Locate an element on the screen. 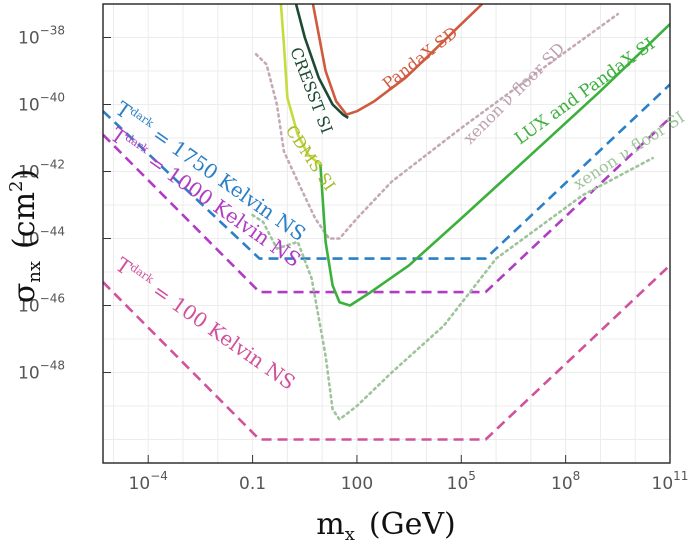  y-tick-label: 10−38 is located at coordinates (41, 36).